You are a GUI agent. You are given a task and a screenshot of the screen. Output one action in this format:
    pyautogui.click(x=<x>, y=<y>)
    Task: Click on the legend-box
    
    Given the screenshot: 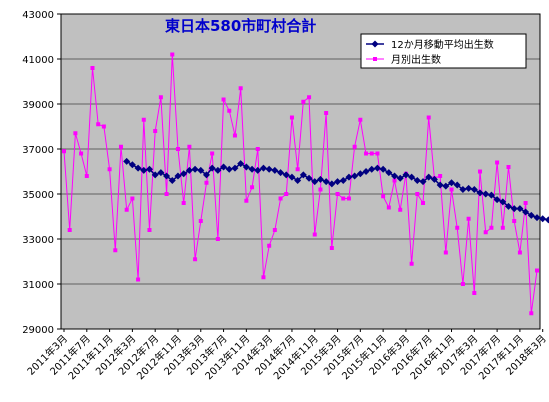 What is the action you would take?
    pyautogui.click(x=443, y=51)
    